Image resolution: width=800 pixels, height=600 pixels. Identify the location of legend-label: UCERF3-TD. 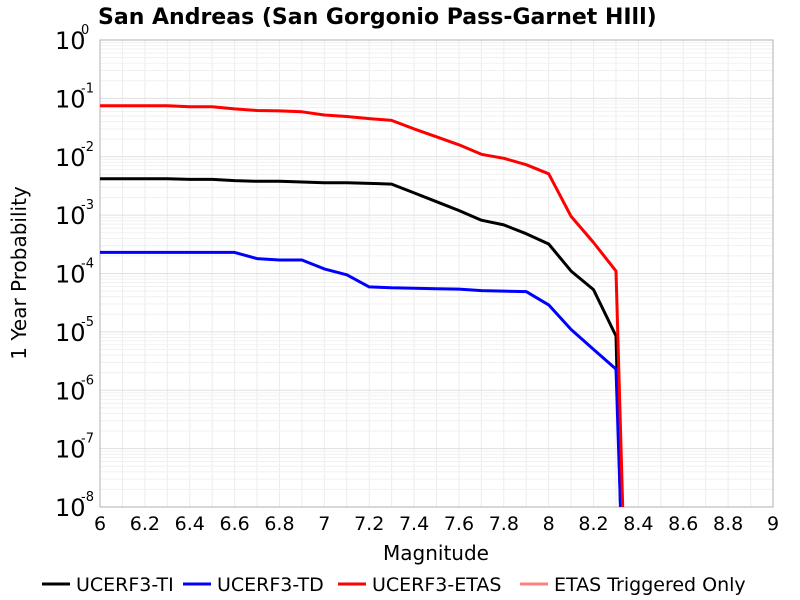
(270, 585).